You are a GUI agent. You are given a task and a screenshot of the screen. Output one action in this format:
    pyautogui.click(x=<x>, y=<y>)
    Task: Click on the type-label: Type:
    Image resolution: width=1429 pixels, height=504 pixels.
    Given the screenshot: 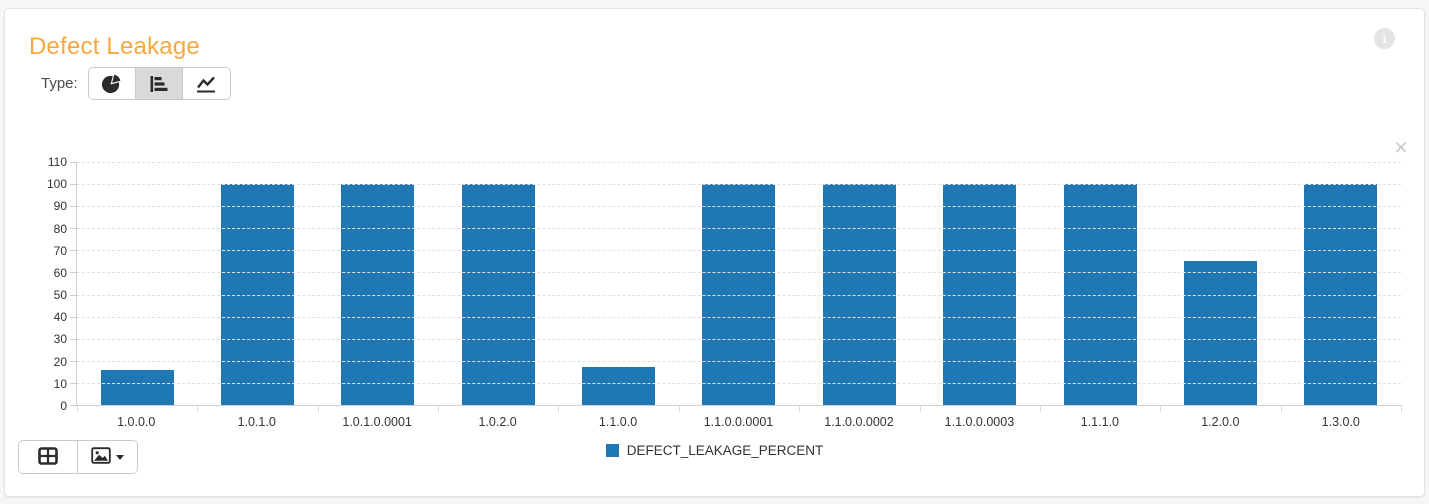 What is the action you would take?
    pyautogui.click(x=59, y=83)
    